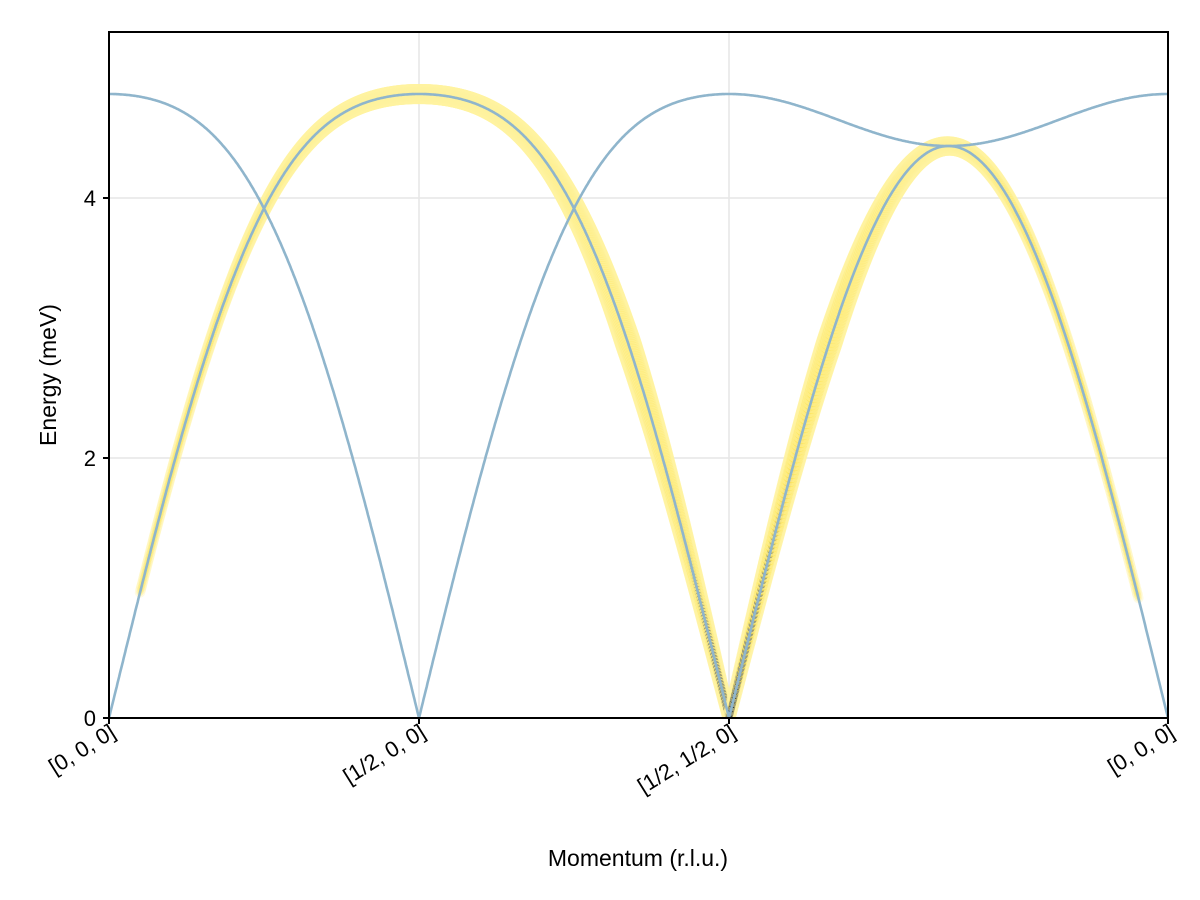  What do you see at coordinates (90, 458) in the screenshot?
I see `y-tick-label: 2` at bounding box center [90, 458].